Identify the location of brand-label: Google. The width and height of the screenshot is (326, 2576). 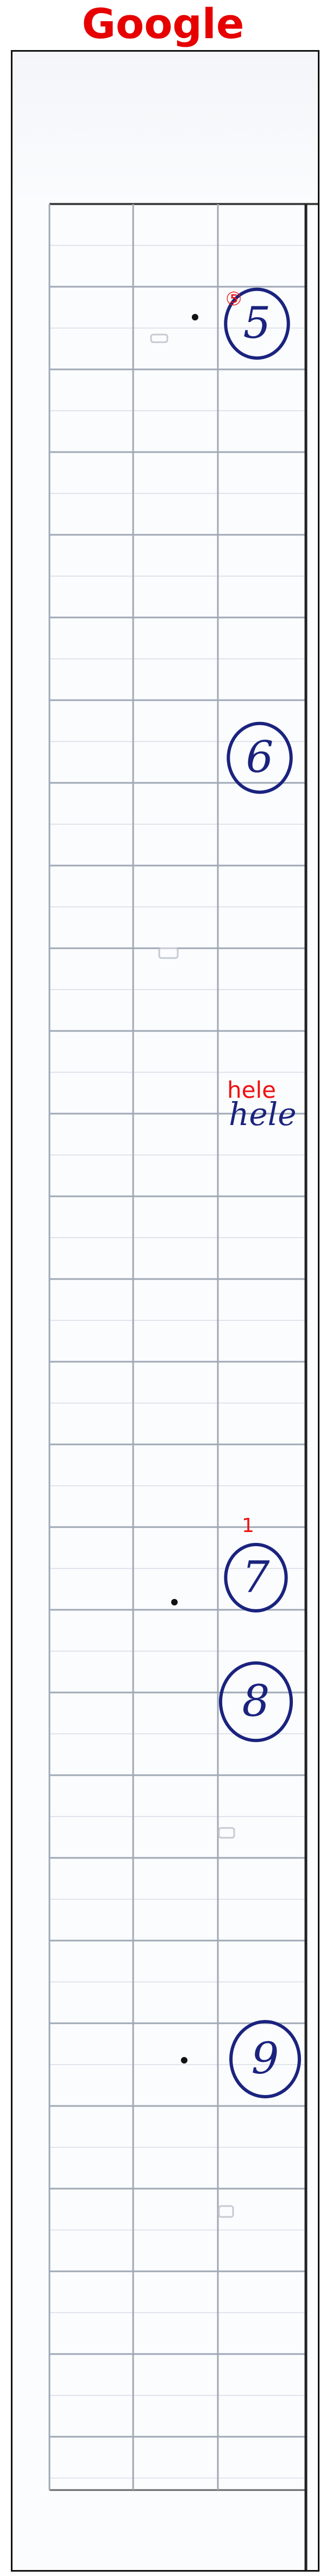
(163, 24).